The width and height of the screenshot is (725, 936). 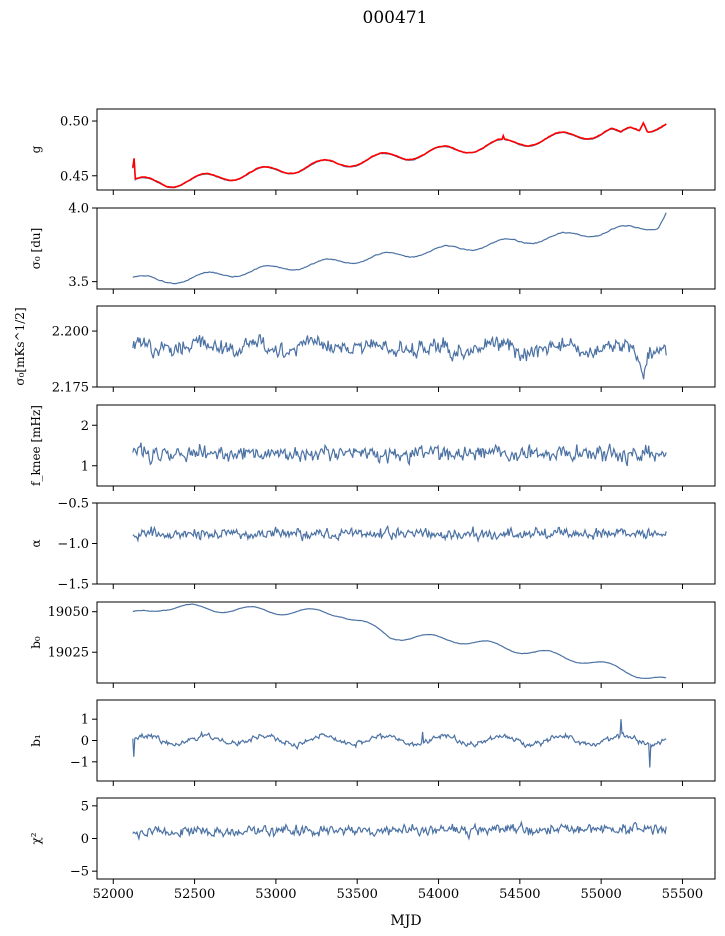 I want to click on y-tick-label: −1.5, so click(x=73, y=585).